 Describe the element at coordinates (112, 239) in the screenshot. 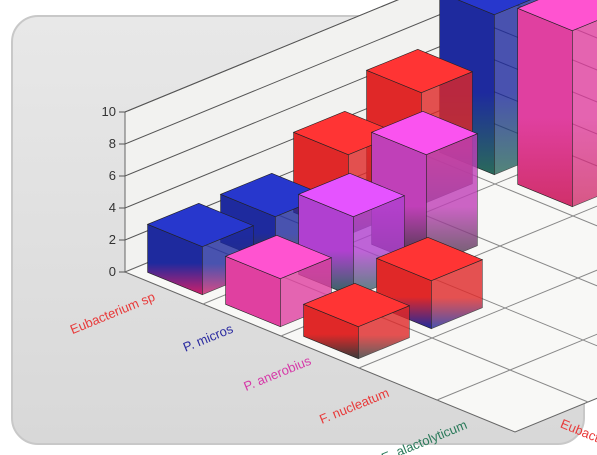

I see `z-tick-label: 2` at that location.